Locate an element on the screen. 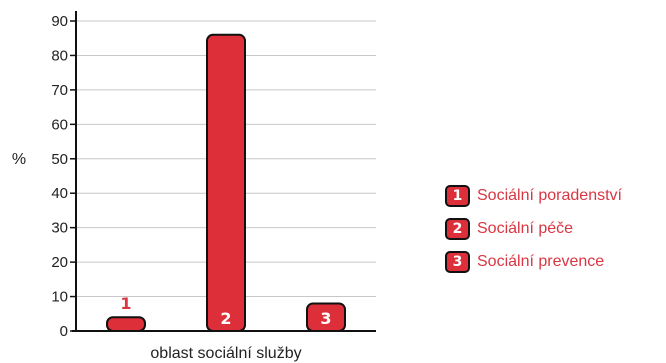 The width and height of the screenshot is (666, 363). y-tick-label: 60 is located at coordinates (59, 124).